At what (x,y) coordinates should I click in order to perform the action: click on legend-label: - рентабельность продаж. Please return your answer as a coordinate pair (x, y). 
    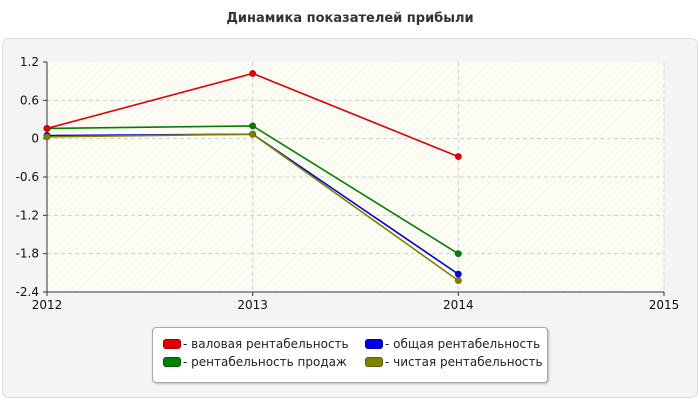
    Looking at the image, I should click on (265, 362).